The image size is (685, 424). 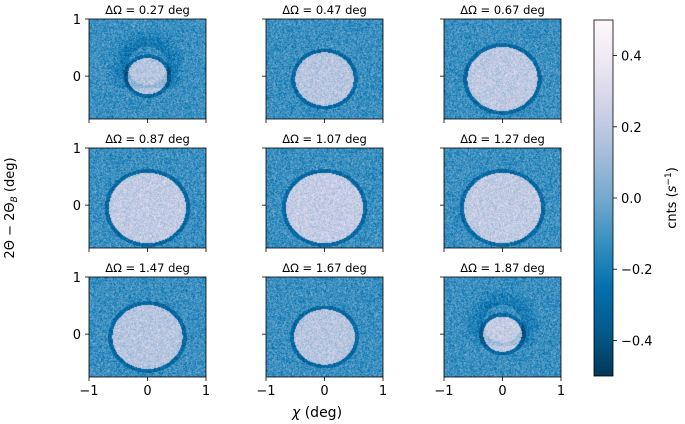 I want to click on colorbar-tick-label: 0.2, so click(x=631, y=128).